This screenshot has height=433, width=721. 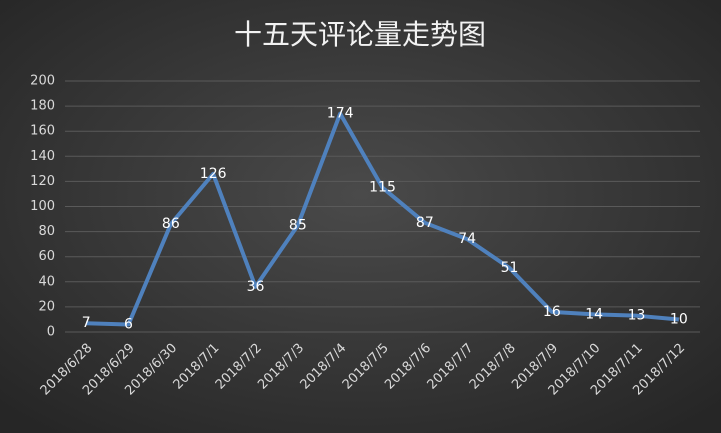 I want to click on y-tick-label: 100, so click(x=42, y=206).